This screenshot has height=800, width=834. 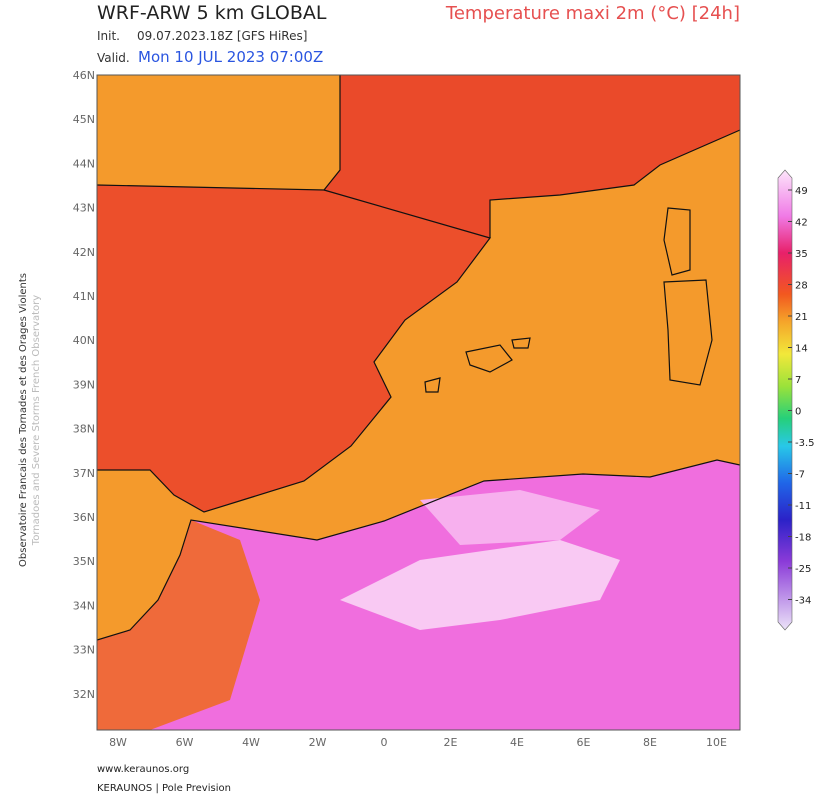 What do you see at coordinates (251, 742) in the screenshot?
I see `lon-label: 4W` at bounding box center [251, 742].